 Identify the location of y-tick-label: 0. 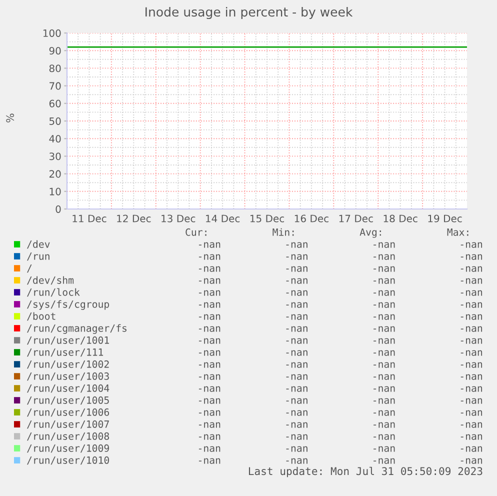
(58, 209).